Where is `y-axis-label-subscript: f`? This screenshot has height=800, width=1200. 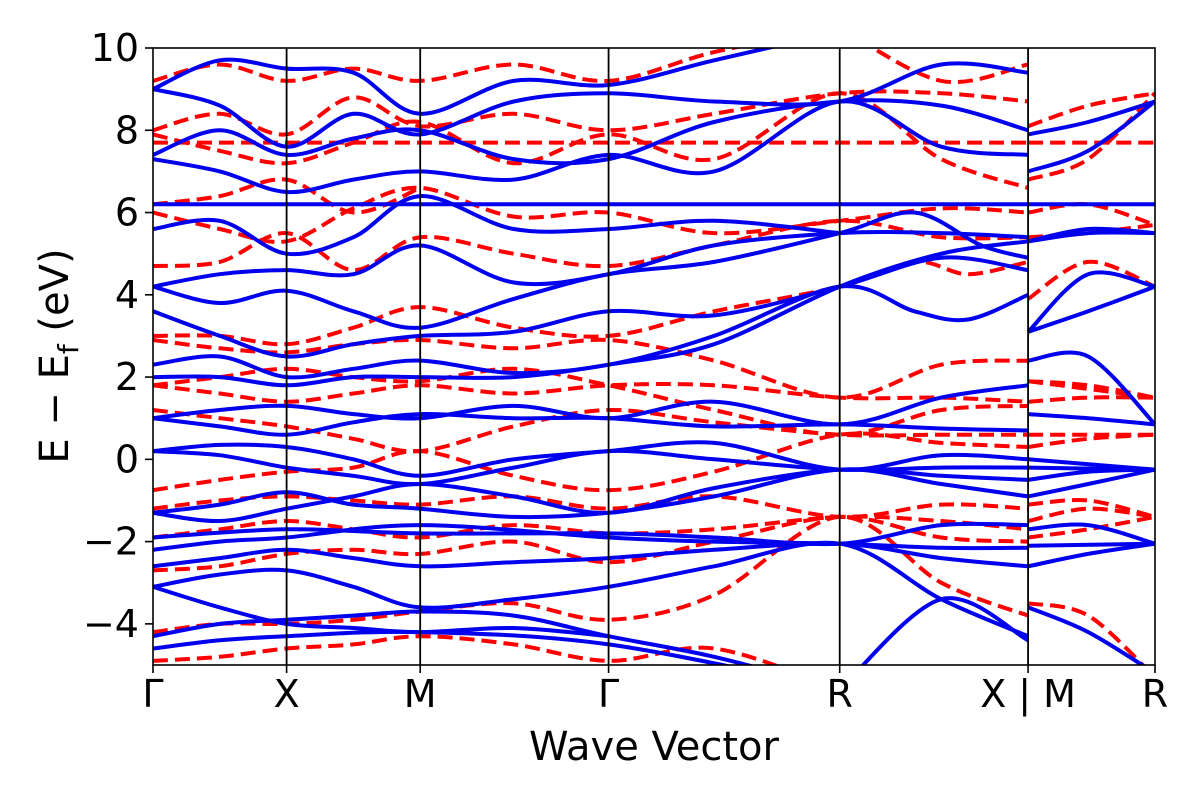 y-axis-label-subscript: f is located at coordinates (68, 348).